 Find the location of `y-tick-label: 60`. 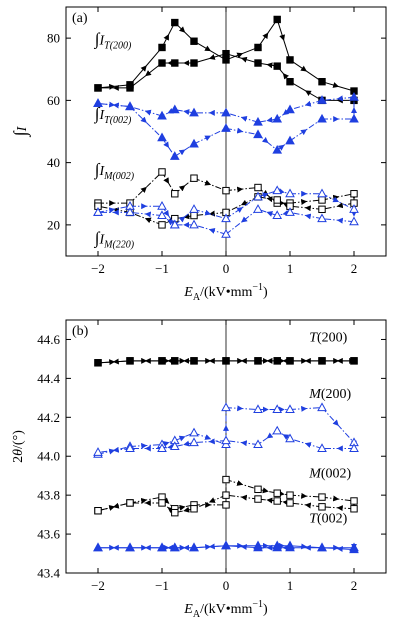

y-tick-label: 60 is located at coordinates (53, 100).